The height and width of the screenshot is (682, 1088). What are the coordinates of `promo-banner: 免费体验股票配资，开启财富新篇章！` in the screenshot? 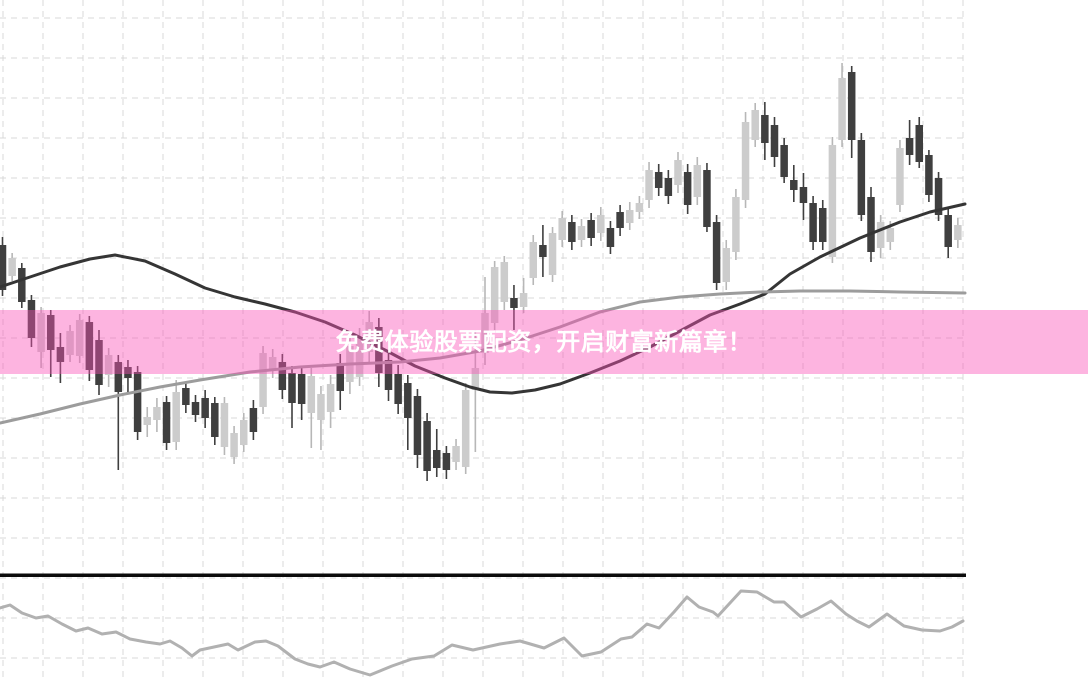 It's located at (544, 342).